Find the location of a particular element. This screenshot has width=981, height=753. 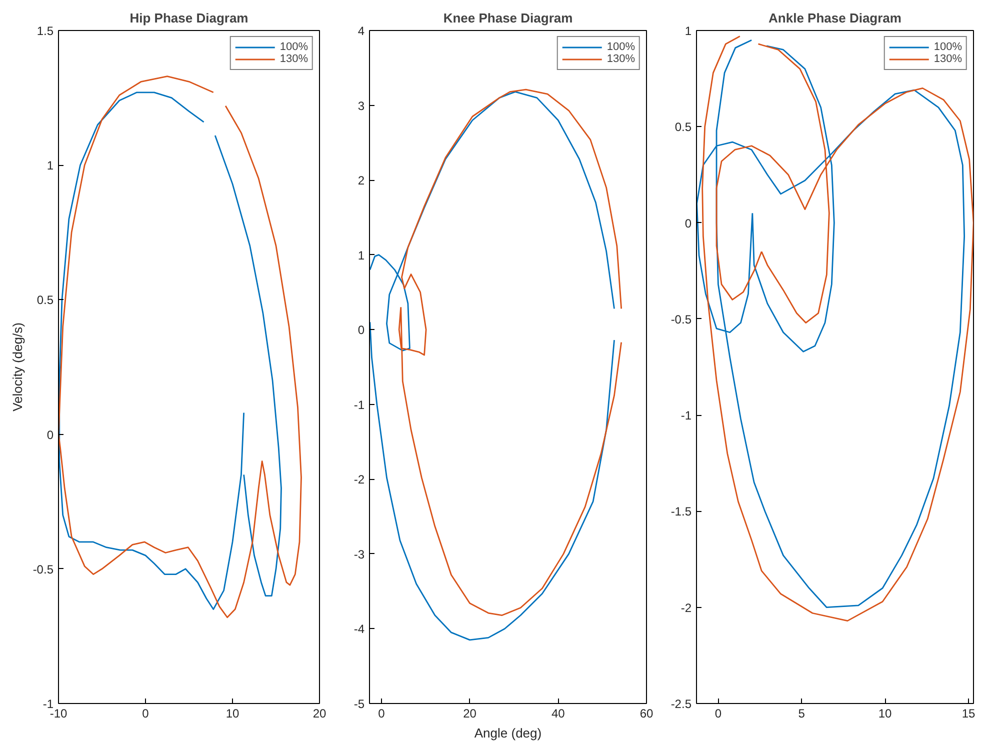

y-tick-label: -5 is located at coordinates (359, 704).